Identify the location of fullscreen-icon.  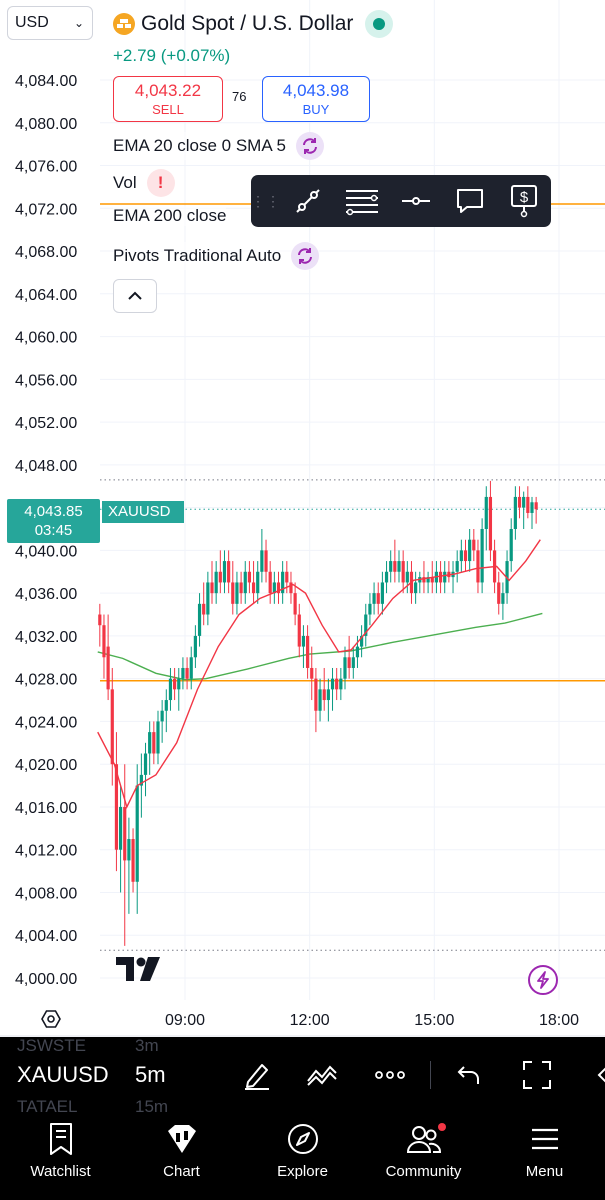
(537, 1075).